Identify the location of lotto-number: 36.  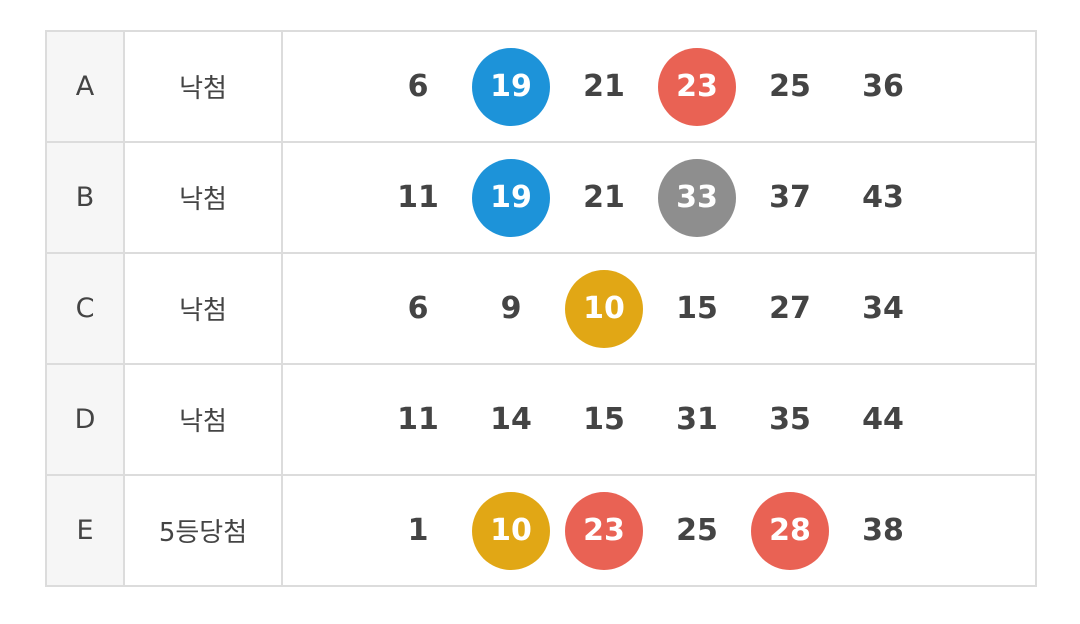
(883, 86).